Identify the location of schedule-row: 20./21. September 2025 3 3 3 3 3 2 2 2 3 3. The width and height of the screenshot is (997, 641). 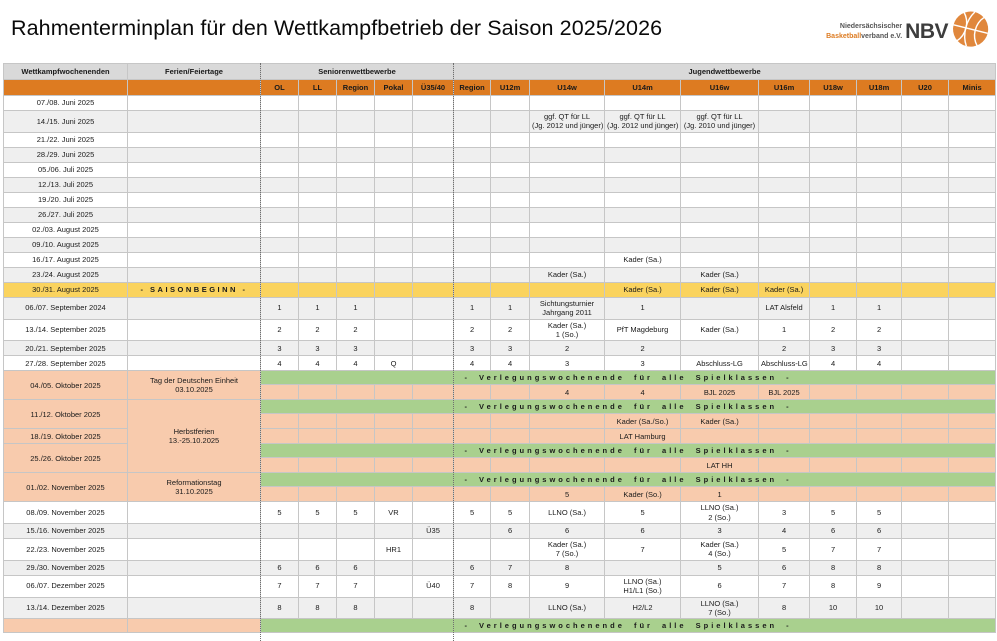
(500, 348).